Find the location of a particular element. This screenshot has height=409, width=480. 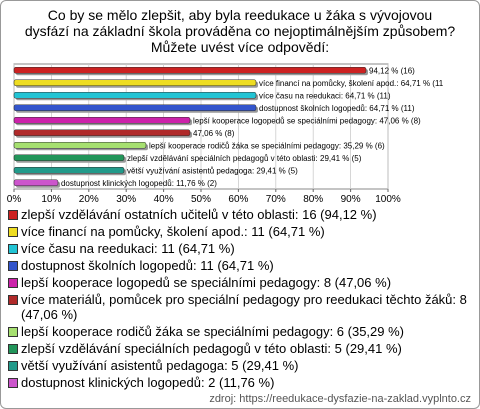

x-tick-label: 40% is located at coordinates (164, 199).